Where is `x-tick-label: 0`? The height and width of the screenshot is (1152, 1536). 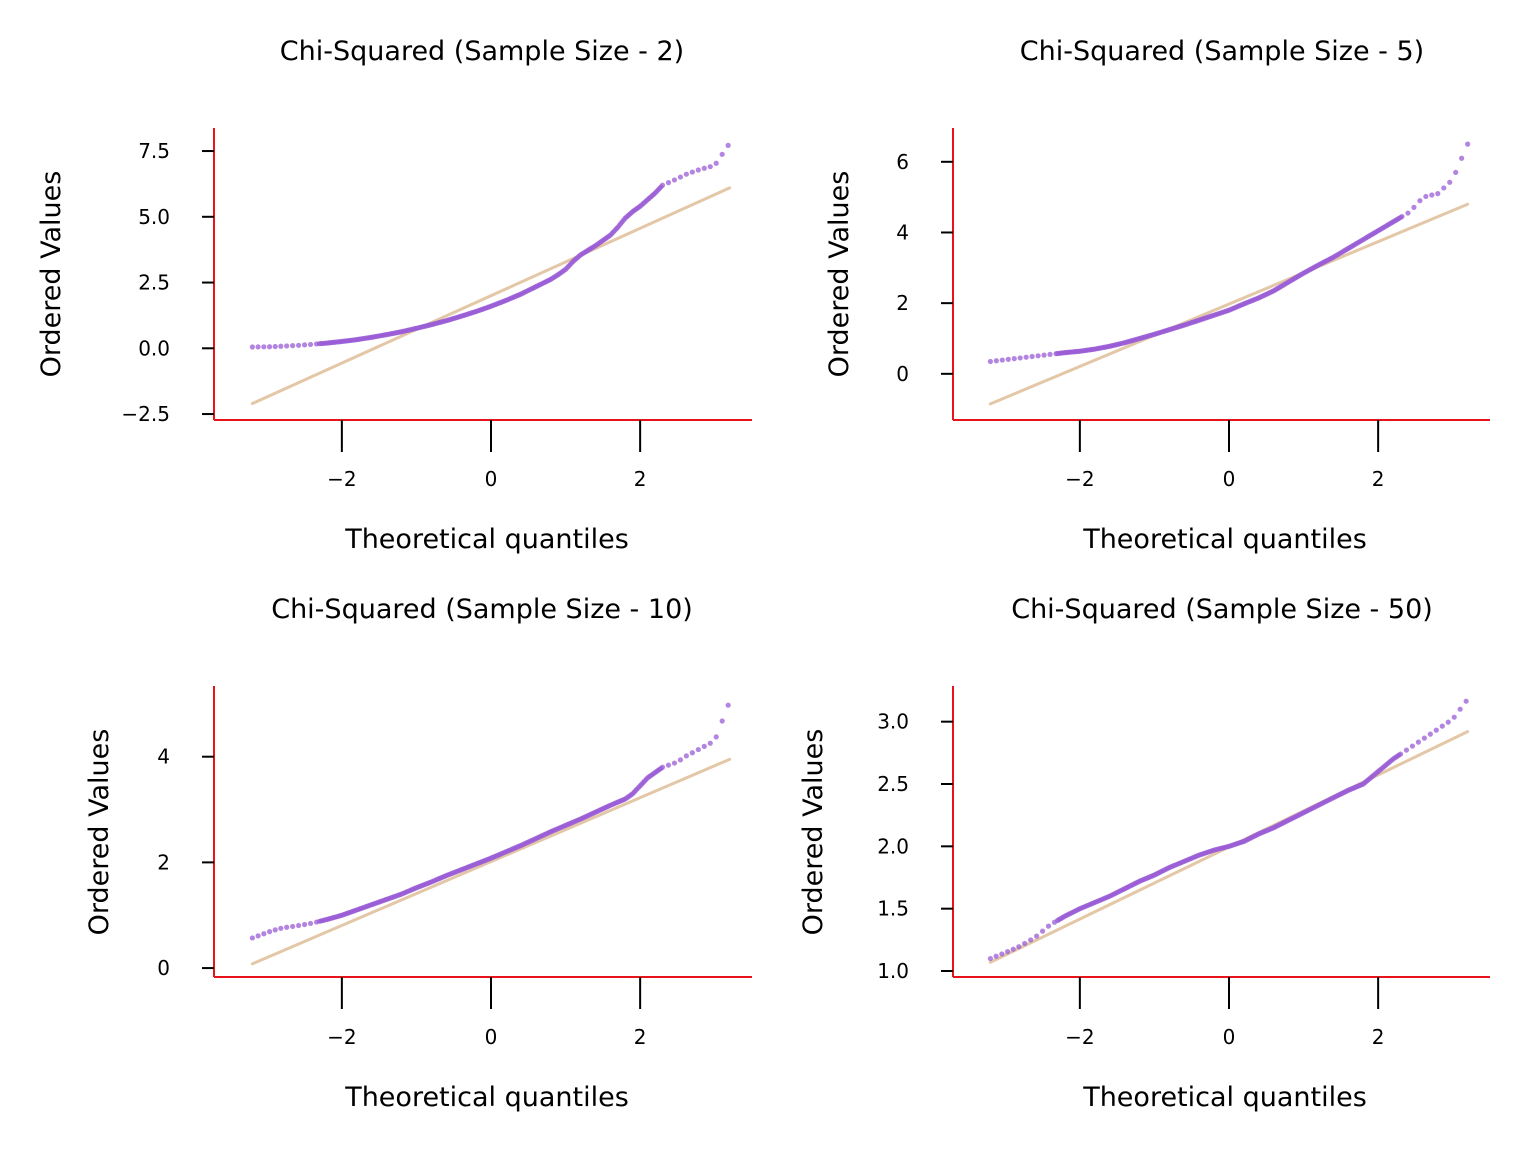 x-tick-label: 0 is located at coordinates (491, 479).